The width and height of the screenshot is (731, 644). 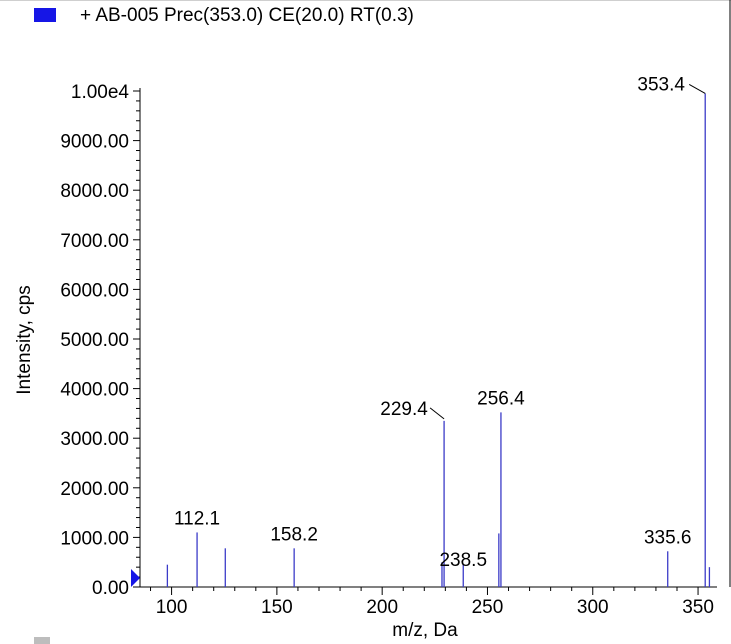 I want to click on y-tick-label: 1000.00, so click(x=94, y=538).